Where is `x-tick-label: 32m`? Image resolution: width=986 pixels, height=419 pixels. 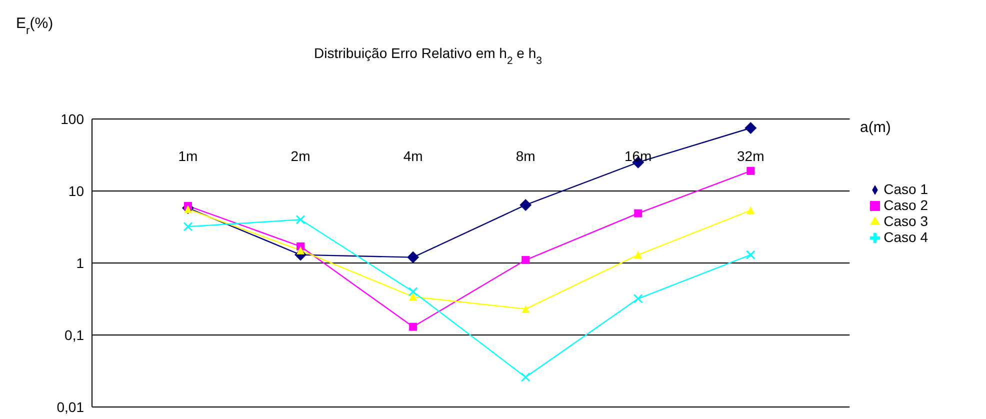
x-tick-label: 32m is located at coordinates (750, 156).